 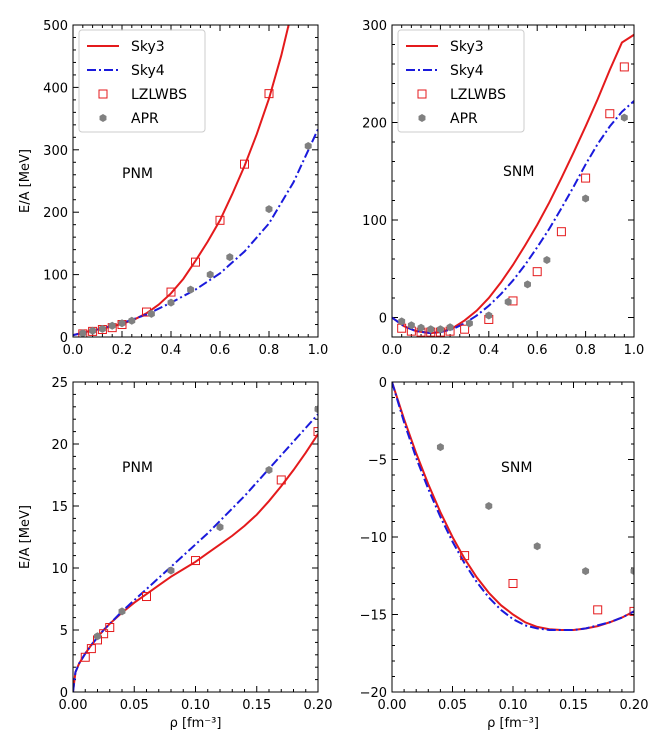 I want to click on x-tick-label: 0.20, so click(x=318, y=705).